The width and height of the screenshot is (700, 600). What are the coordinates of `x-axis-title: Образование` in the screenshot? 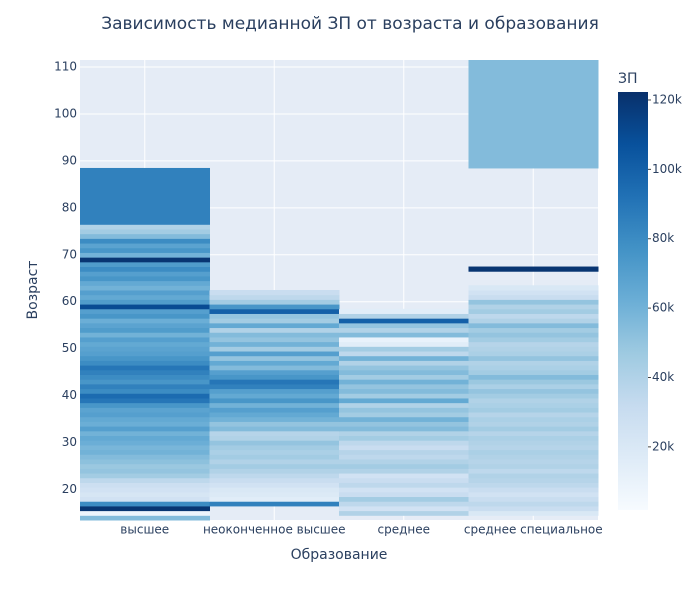 It's located at (339, 555).